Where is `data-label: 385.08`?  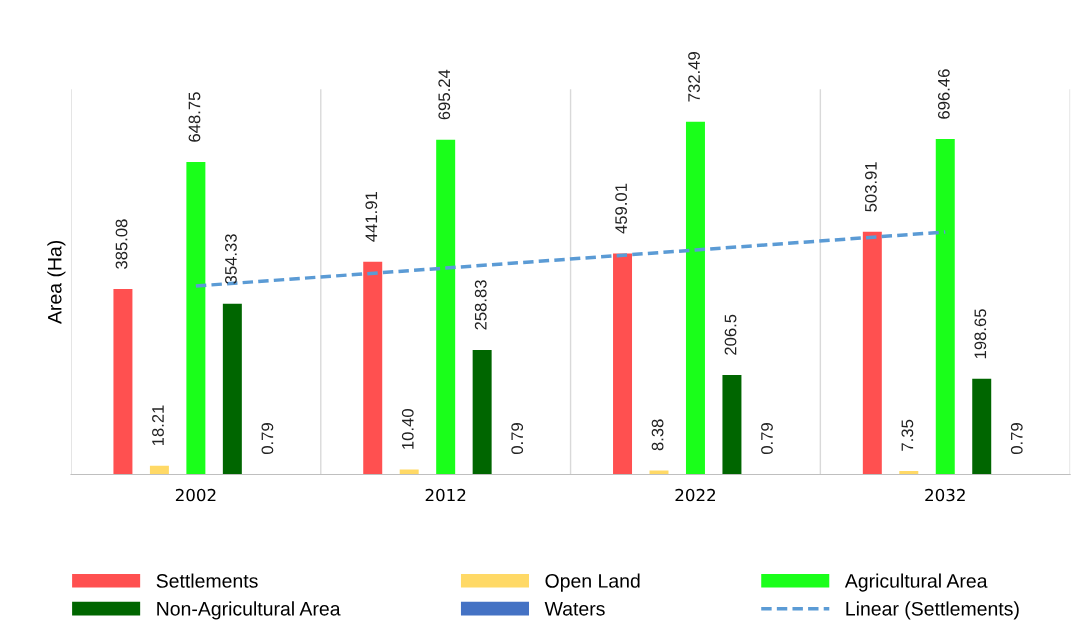
data-label: 385.08 is located at coordinates (121, 244).